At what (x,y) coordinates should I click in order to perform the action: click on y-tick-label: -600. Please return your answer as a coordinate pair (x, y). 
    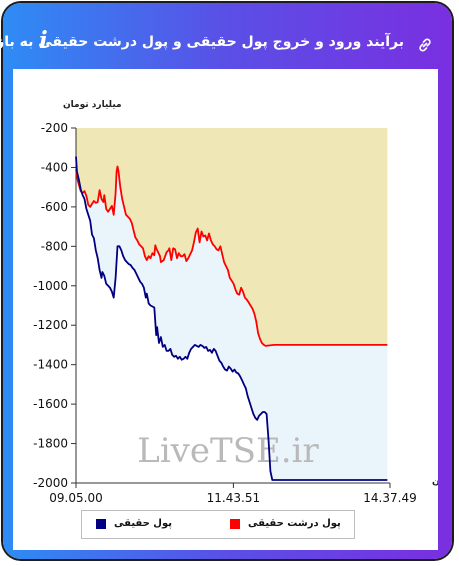
    Looking at the image, I should click on (54, 207).